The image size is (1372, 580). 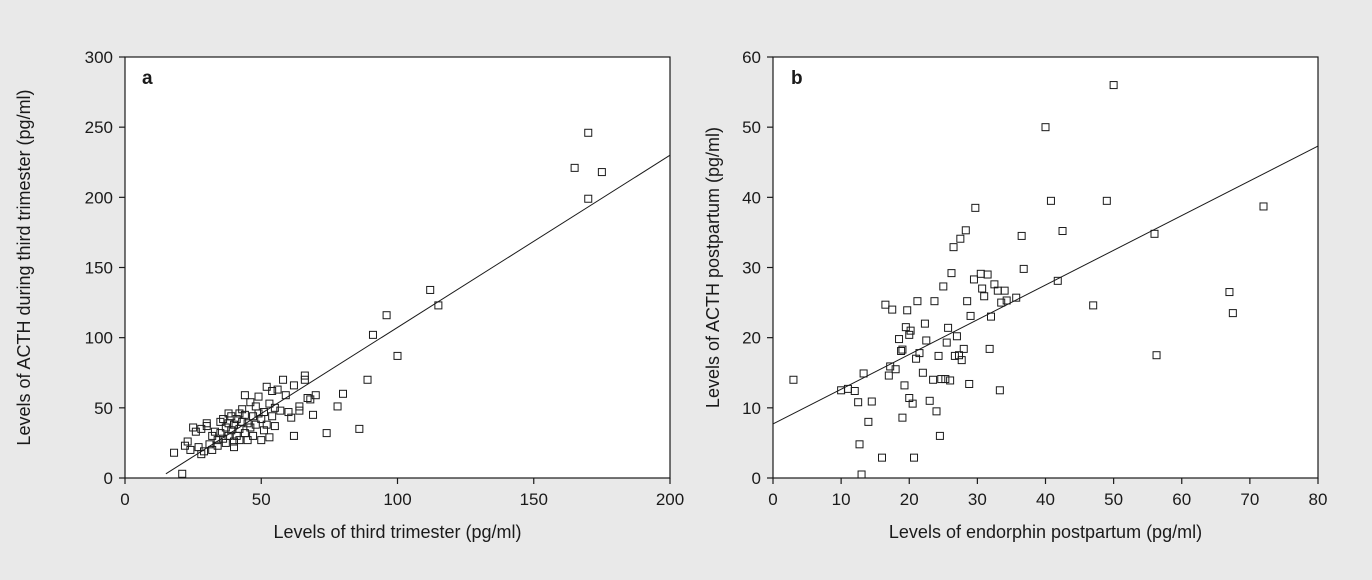 What do you see at coordinates (1045, 532) in the screenshot?
I see `x-axis-label: Levels of endorphin postpartum (pg/ml)` at bounding box center [1045, 532].